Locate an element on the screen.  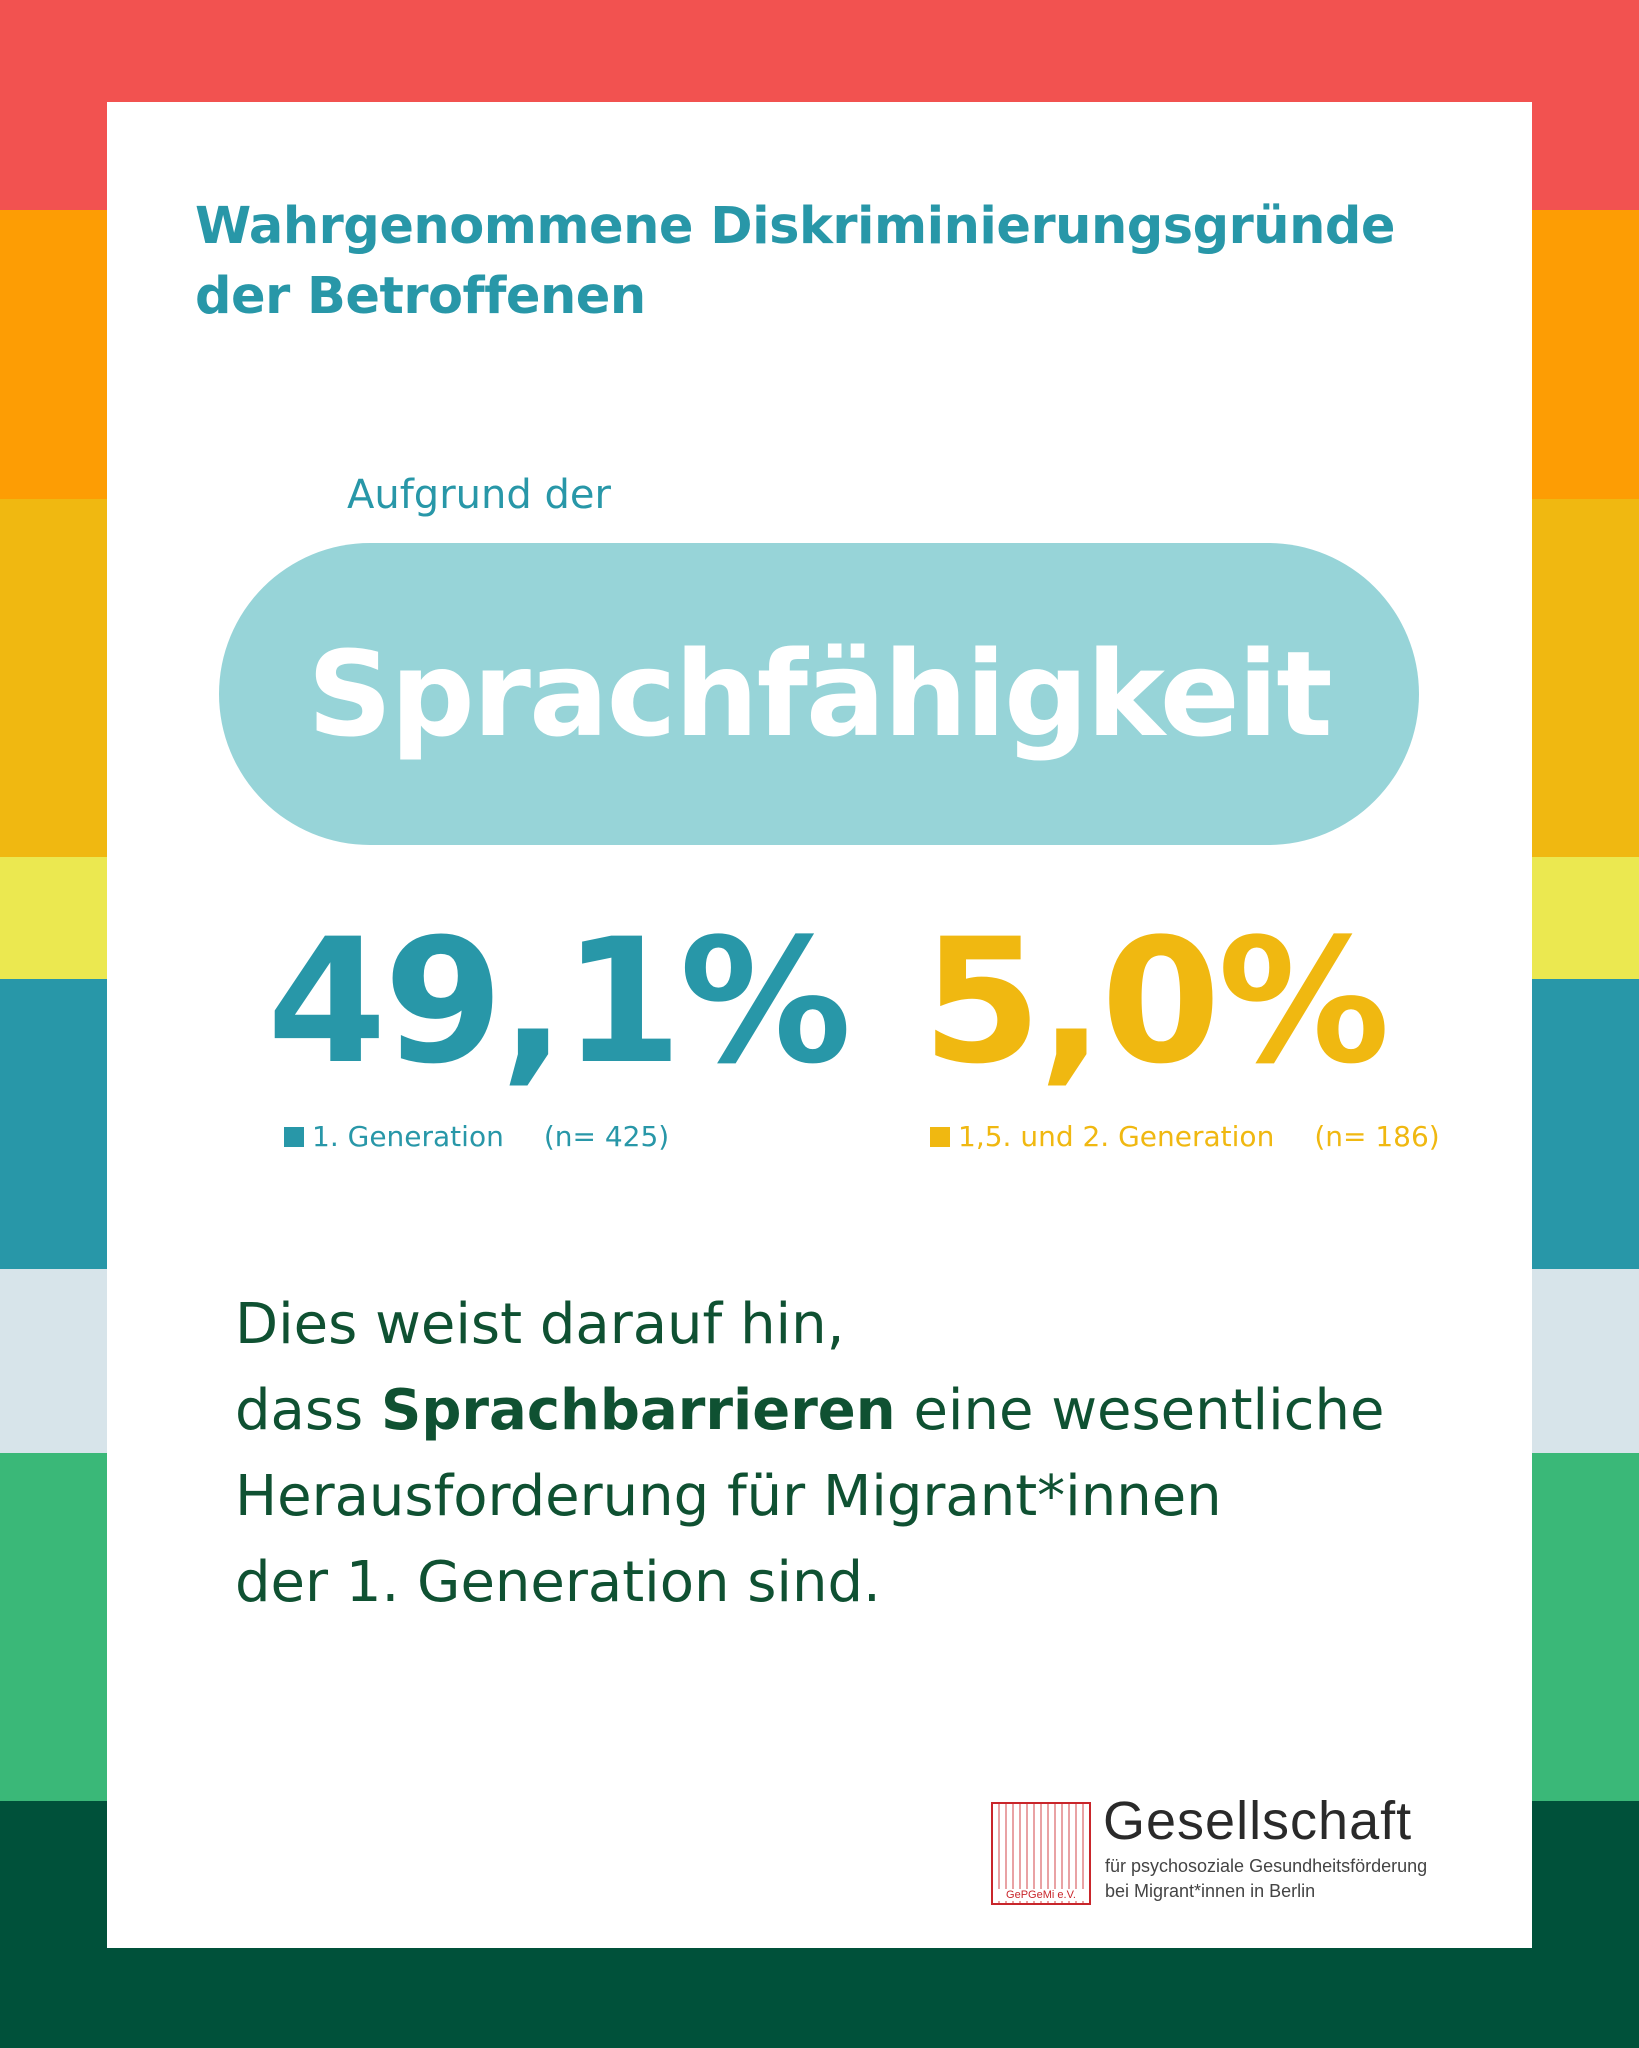
logo-subtitle-line-1: für psychosoziale Gesundheitsförderung is located at coordinates (1266, 1866).